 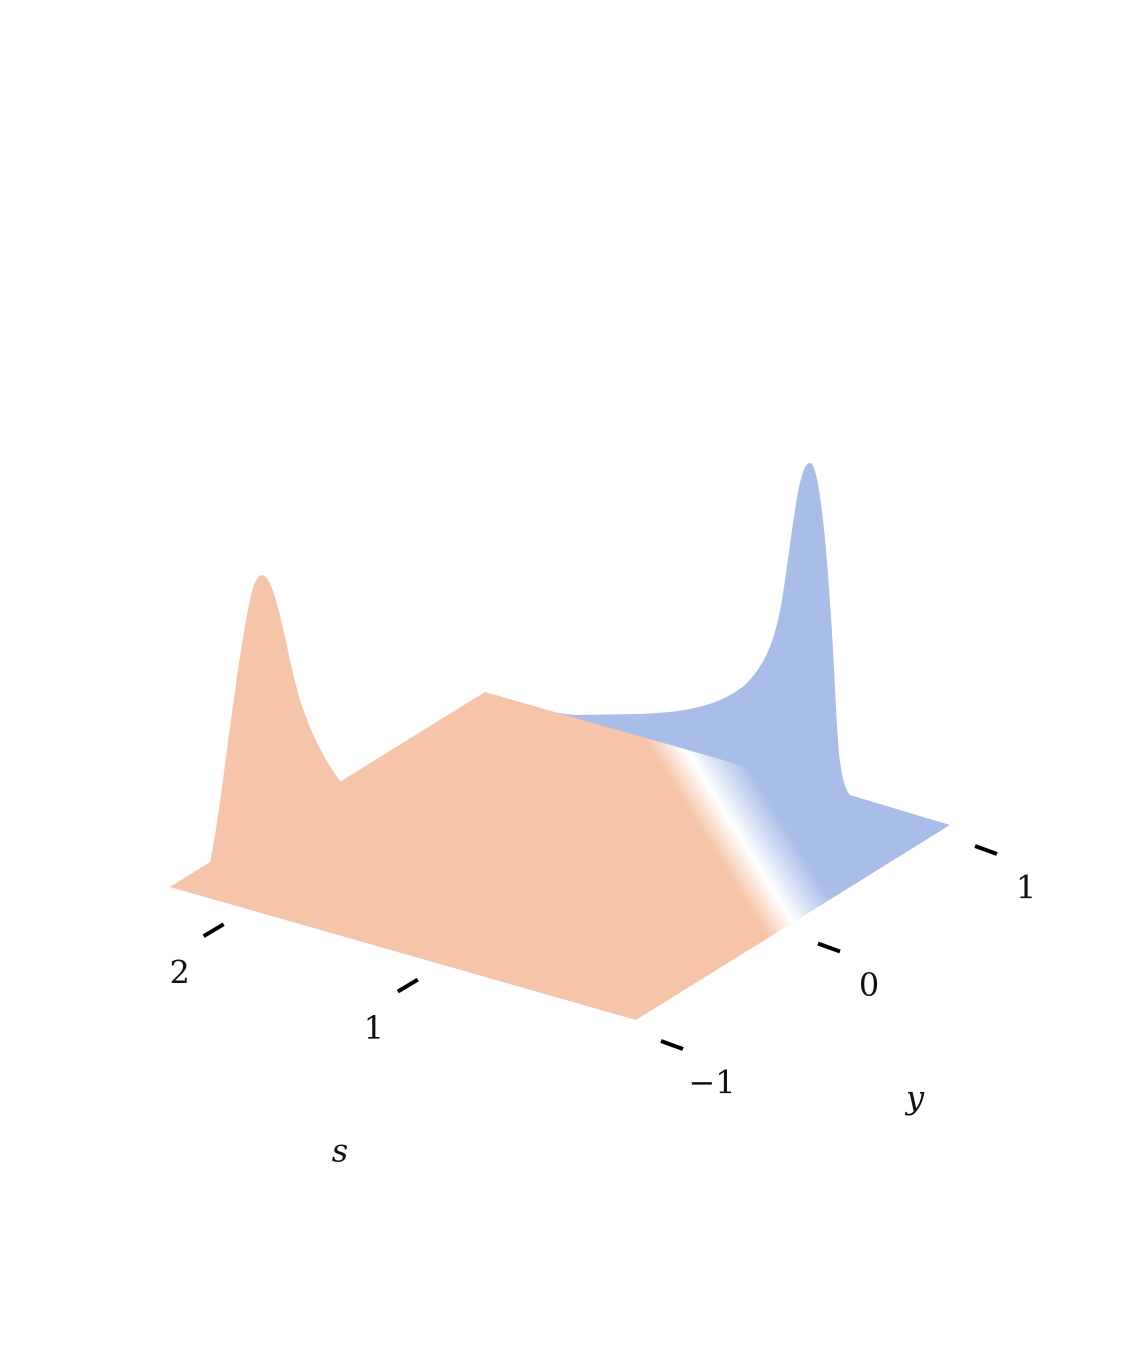 I want to click on x-tick-label: 2, so click(x=179, y=973).